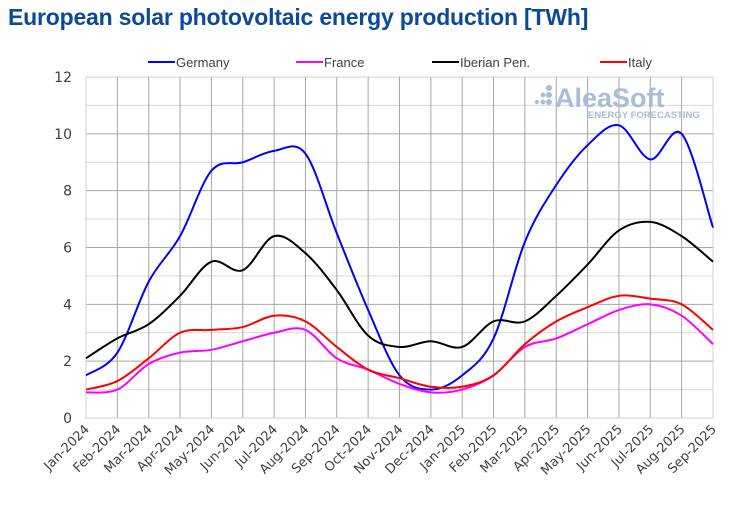 This screenshot has height=506, width=730. What do you see at coordinates (63, 78) in the screenshot?
I see `y-tick-label: 12` at bounding box center [63, 78].